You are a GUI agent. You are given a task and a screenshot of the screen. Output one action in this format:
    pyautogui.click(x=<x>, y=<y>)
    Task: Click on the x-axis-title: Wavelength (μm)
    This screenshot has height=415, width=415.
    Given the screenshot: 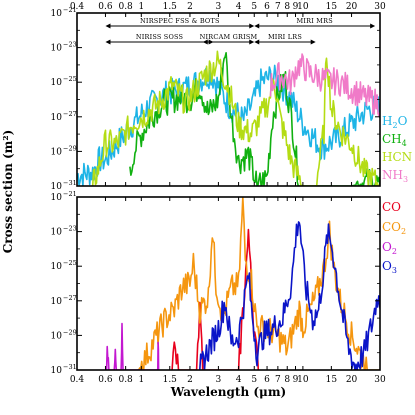 What is the action you would take?
    pyautogui.click(x=228, y=392)
    